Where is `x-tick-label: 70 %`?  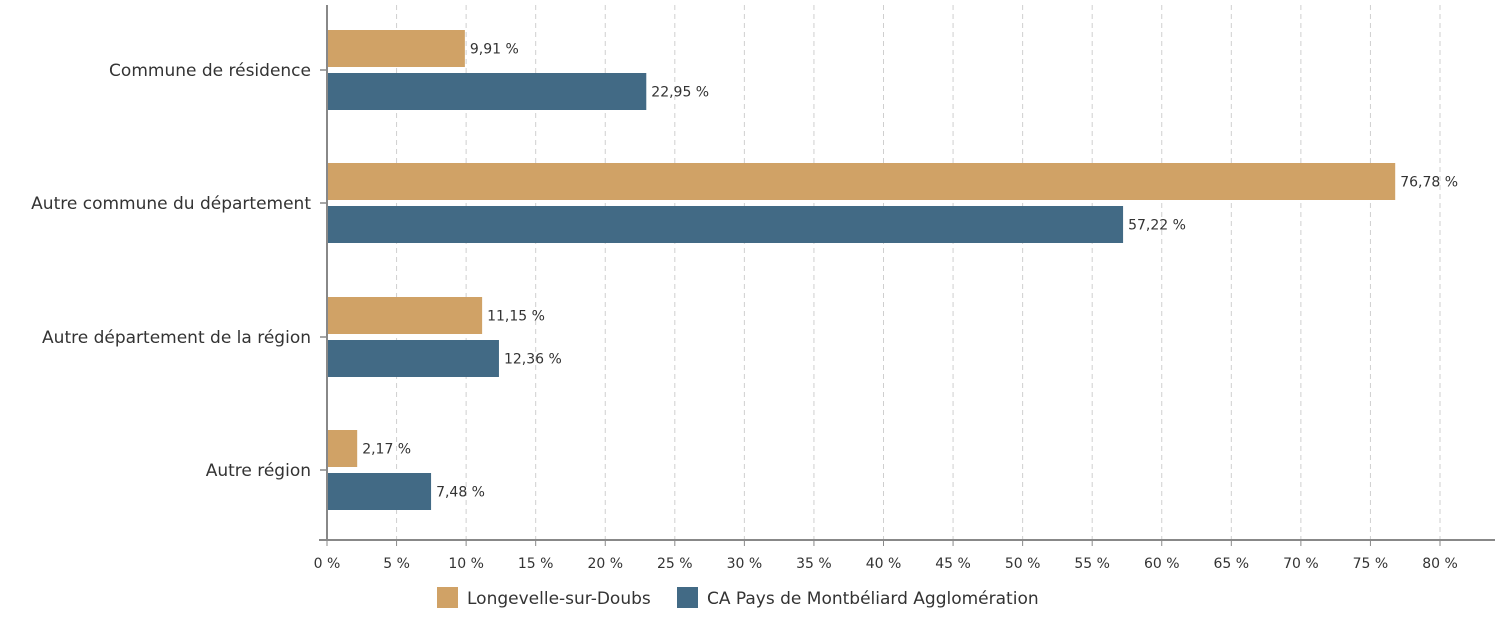 x-tick-label: 70 % is located at coordinates (1301, 564).